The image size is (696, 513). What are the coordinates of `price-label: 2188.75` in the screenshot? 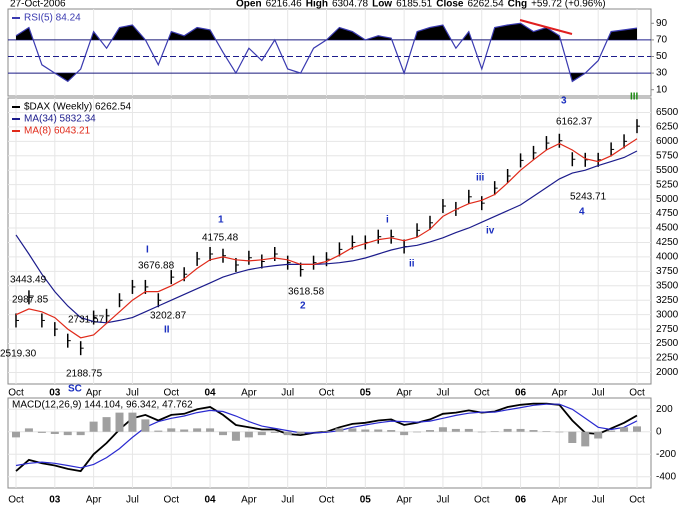 It's located at (84, 374).